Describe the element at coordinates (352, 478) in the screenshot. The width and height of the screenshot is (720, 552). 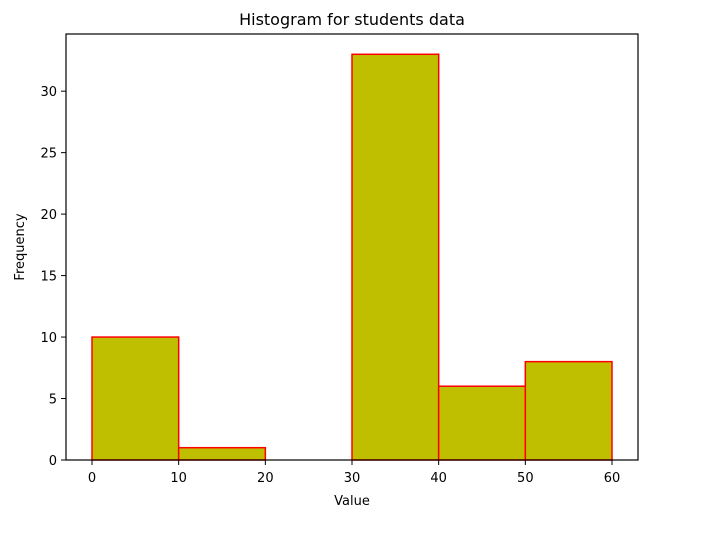
I see `x-tick-label: 30` at that location.